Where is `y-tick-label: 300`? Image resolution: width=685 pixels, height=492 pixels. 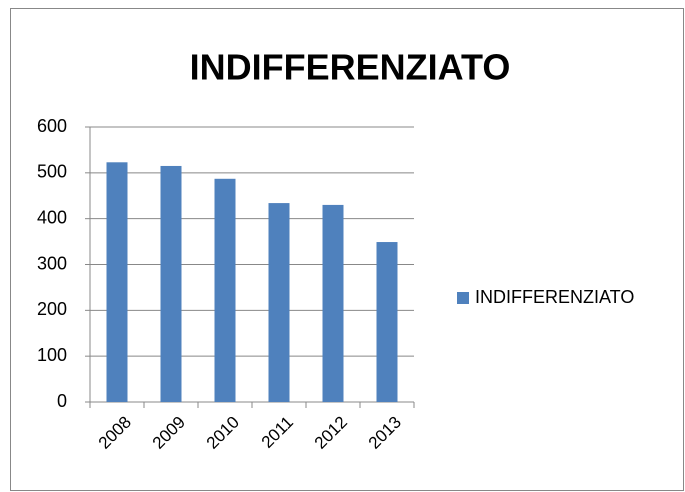 y-tick-label: 300 is located at coordinates (52, 263).